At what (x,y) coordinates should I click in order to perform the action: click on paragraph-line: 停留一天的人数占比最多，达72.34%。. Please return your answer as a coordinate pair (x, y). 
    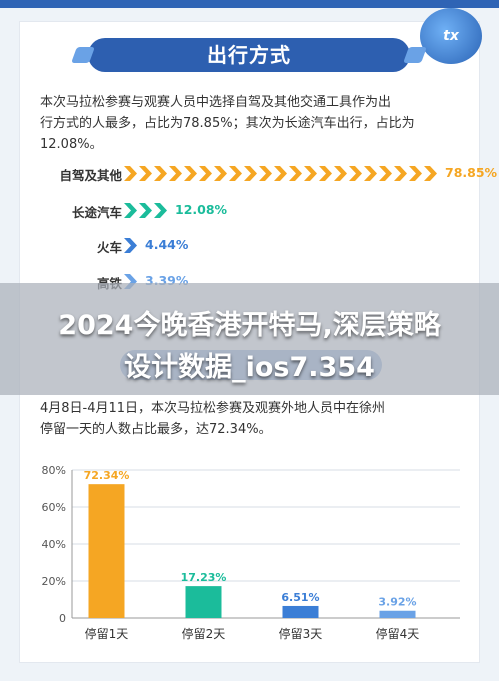
    Looking at the image, I should click on (156, 429).